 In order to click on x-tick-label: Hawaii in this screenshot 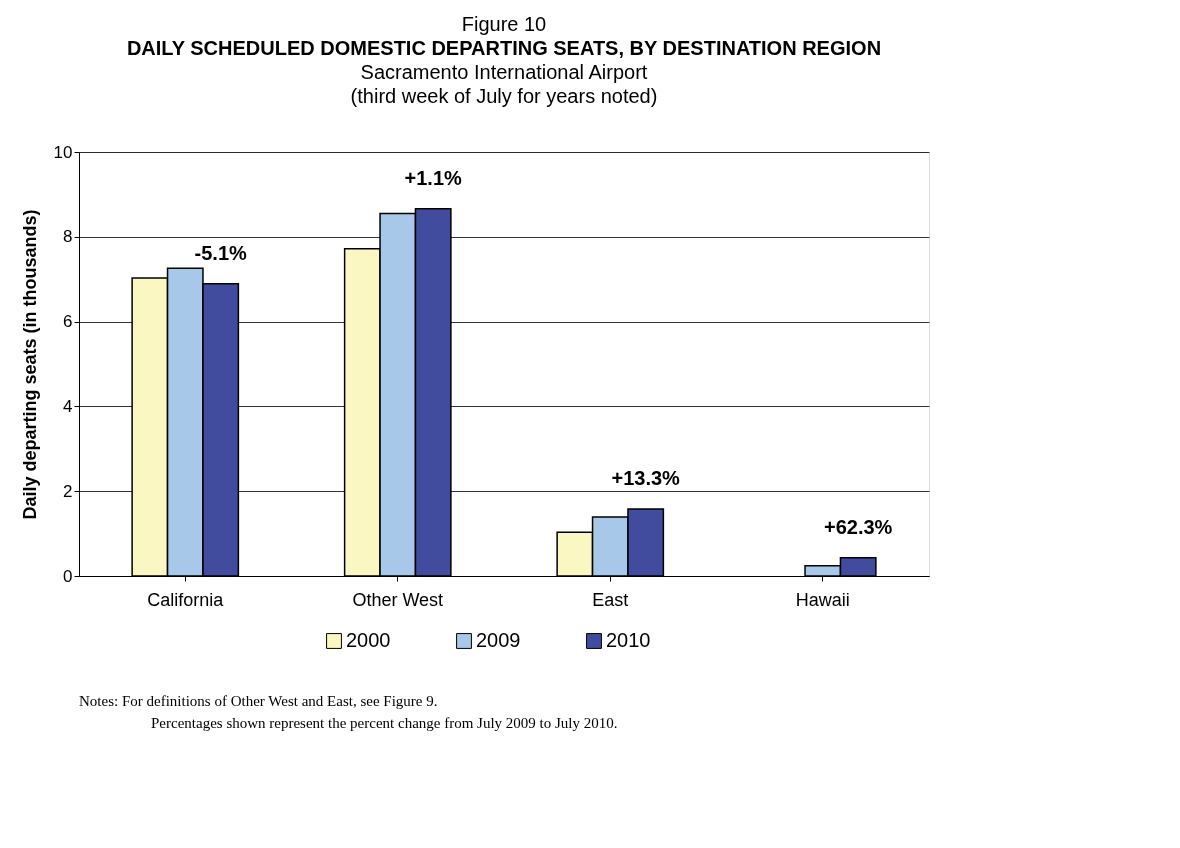, I will do `click(822, 599)`.